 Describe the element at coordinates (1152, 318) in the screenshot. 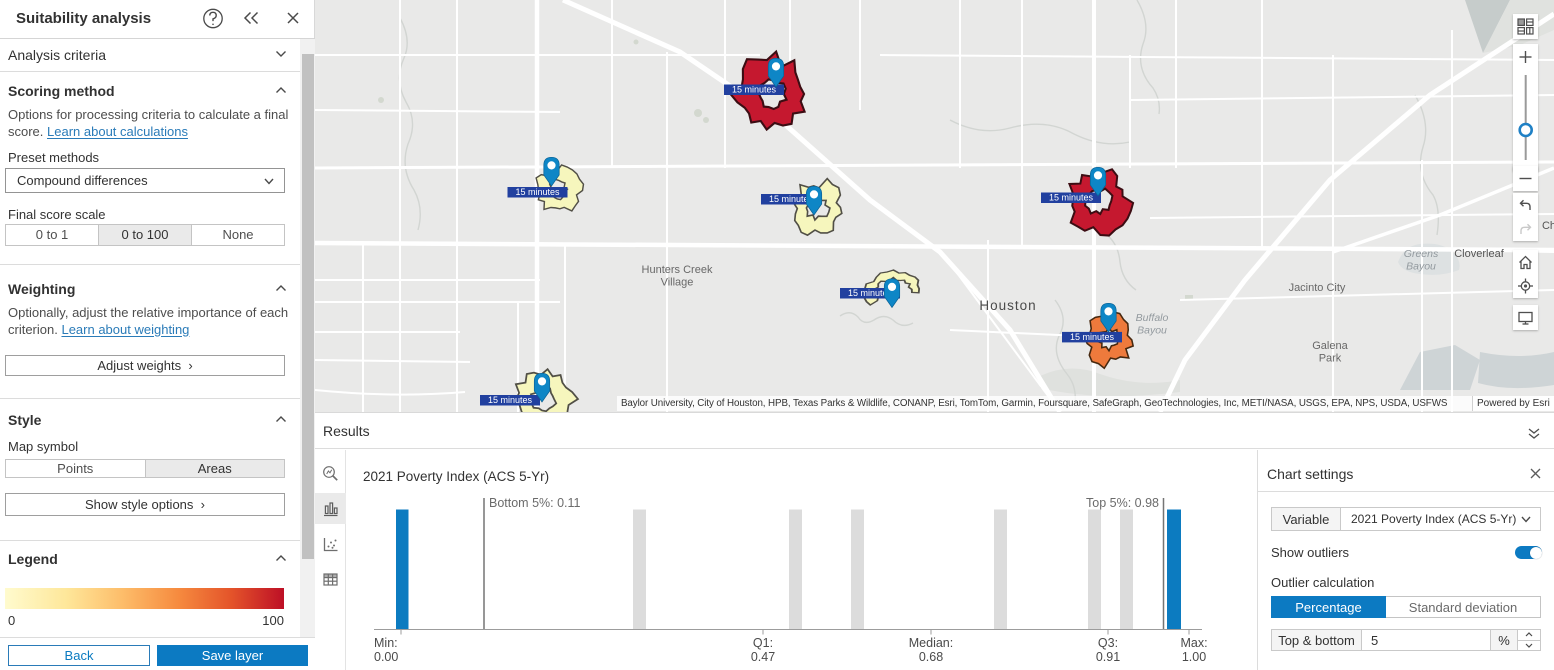

I see `svg-text: Buffalo` at that location.